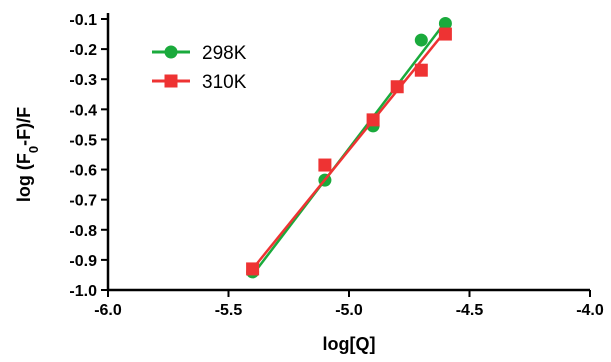 The image size is (611, 362). What do you see at coordinates (33, 149) in the screenshot?
I see `y-axis-title-sub: 0` at bounding box center [33, 149].